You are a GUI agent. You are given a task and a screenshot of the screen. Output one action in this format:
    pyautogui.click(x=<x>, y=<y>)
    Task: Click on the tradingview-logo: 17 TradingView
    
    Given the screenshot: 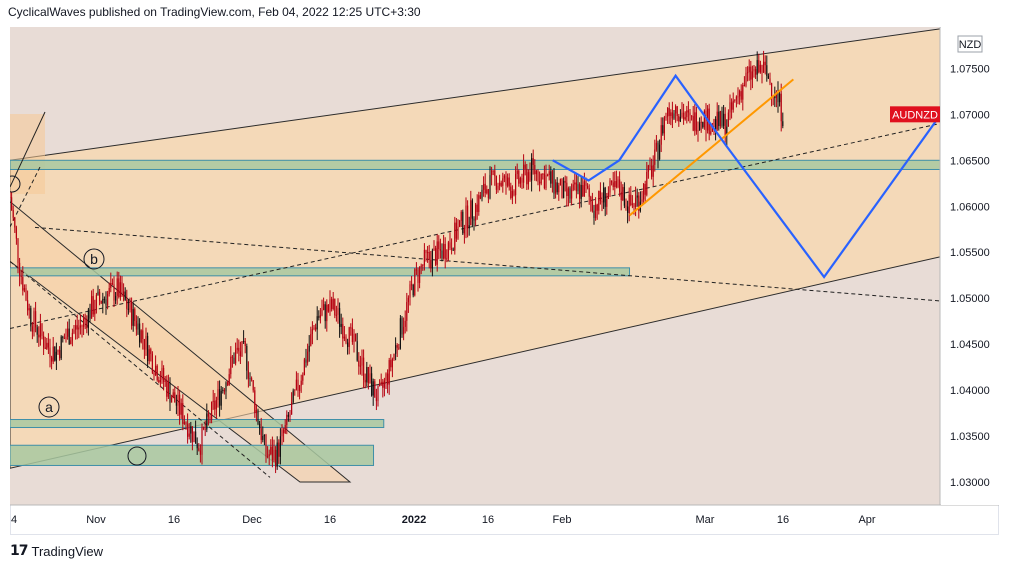 What is the action you would take?
    pyautogui.click(x=56, y=551)
    